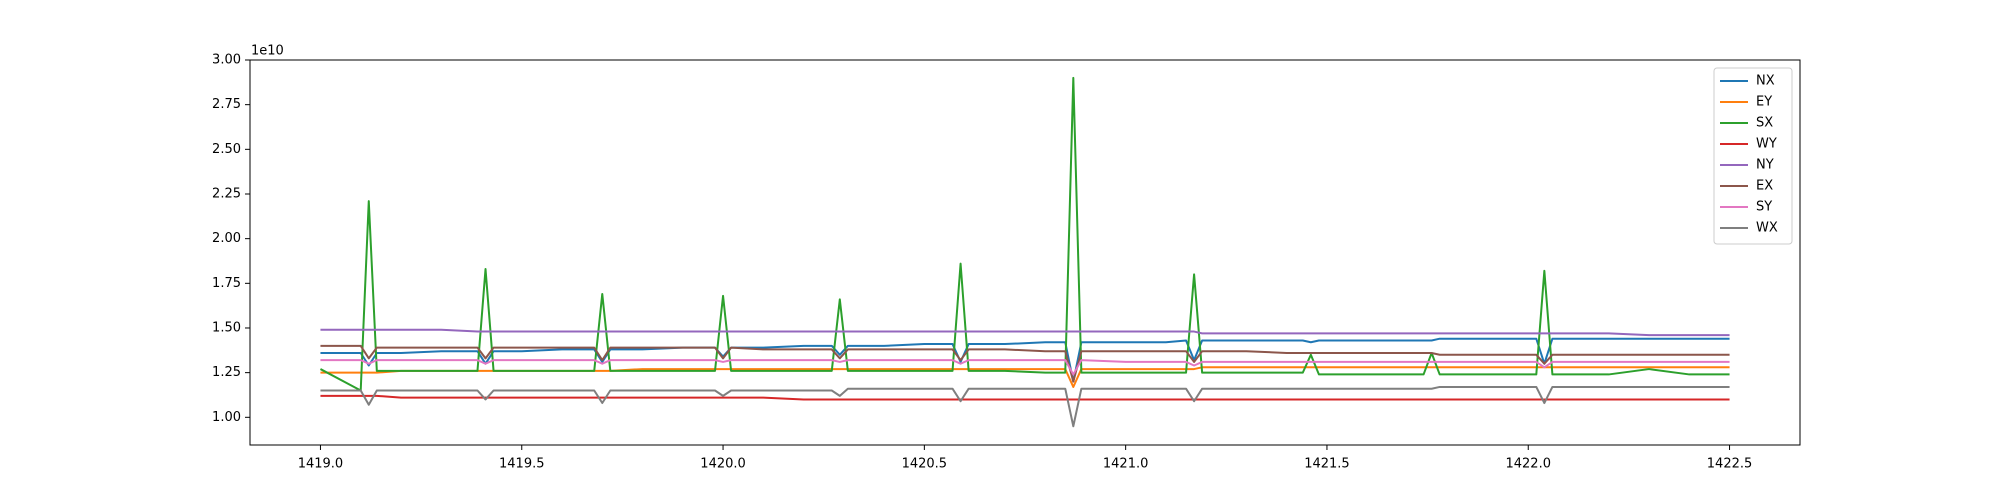 The height and width of the screenshot is (500, 2000). What do you see at coordinates (321, 464) in the screenshot?
I see `x-tick-label: 1419.0` at bounding box center [321, 464].